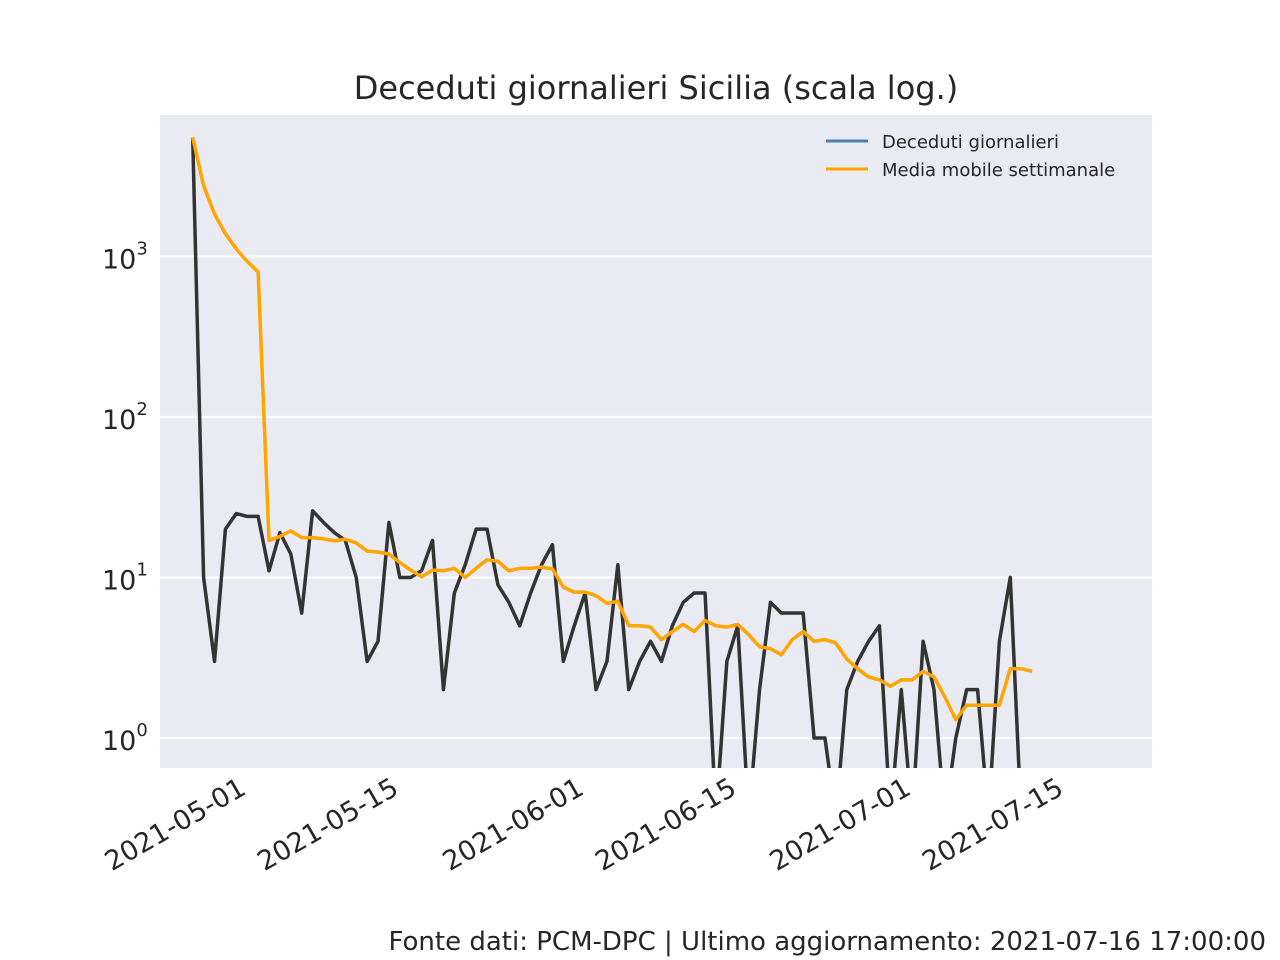 This screenshot has width=1280, height=960. I want to click on x-tick-label-1: 2021-05-15, so click(327, 824).